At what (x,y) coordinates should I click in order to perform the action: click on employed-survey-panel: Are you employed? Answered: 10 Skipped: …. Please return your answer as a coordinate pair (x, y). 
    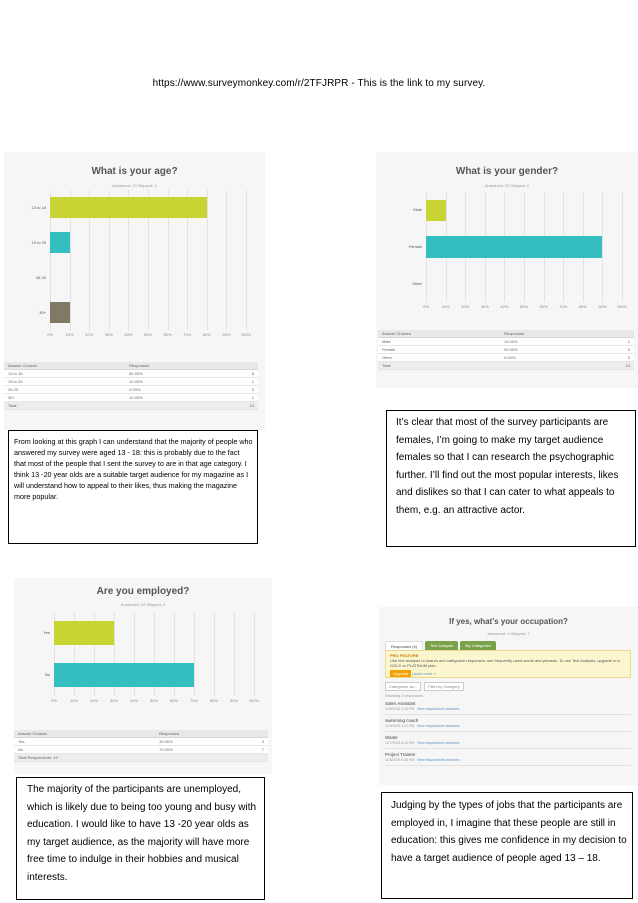
    Looking at the image, I should click on (143, 676).